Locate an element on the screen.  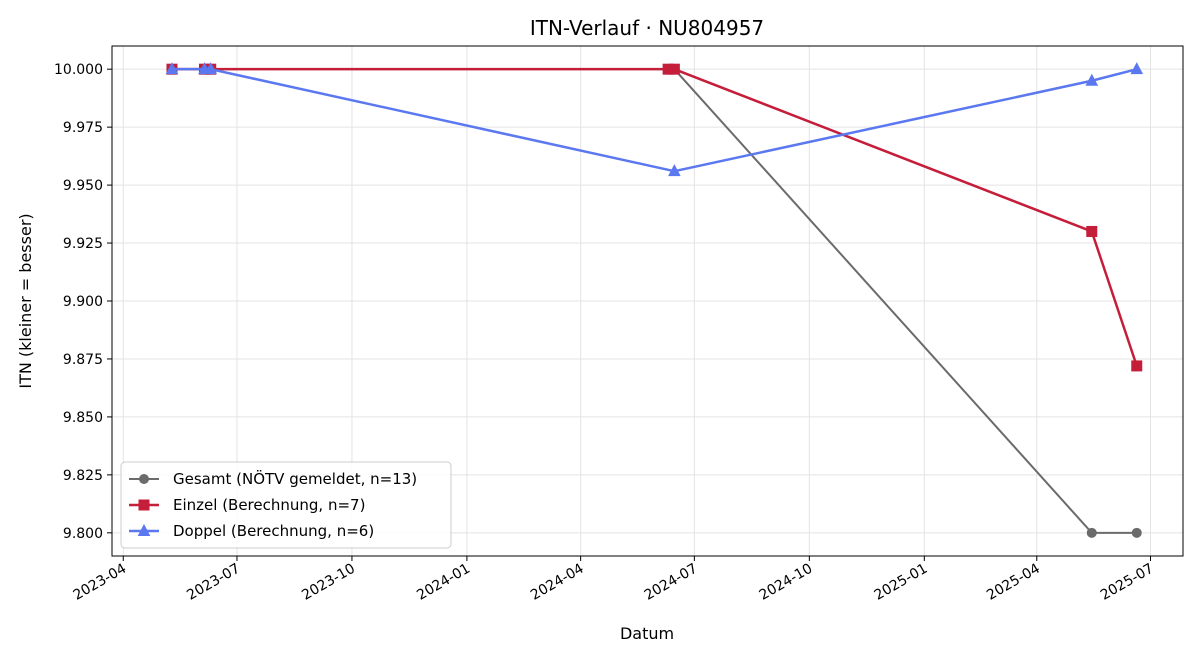
y-tick-label: 9.825 is located at coordinates (83, 476).